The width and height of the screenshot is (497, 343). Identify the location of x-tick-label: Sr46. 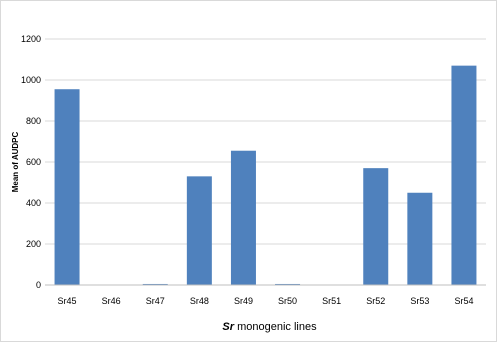
(111, 301).